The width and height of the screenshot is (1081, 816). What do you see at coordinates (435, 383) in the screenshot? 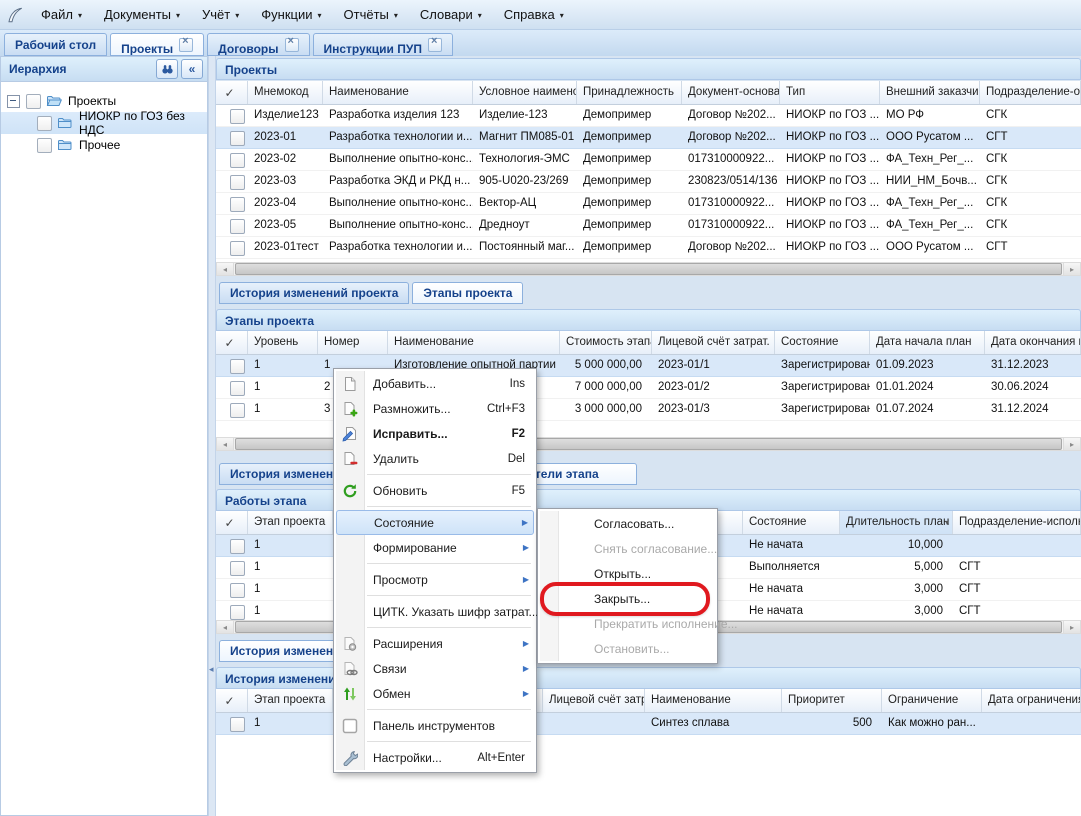
I see `menu-item: Добавить... Ins` at bounding box center [435, 383].